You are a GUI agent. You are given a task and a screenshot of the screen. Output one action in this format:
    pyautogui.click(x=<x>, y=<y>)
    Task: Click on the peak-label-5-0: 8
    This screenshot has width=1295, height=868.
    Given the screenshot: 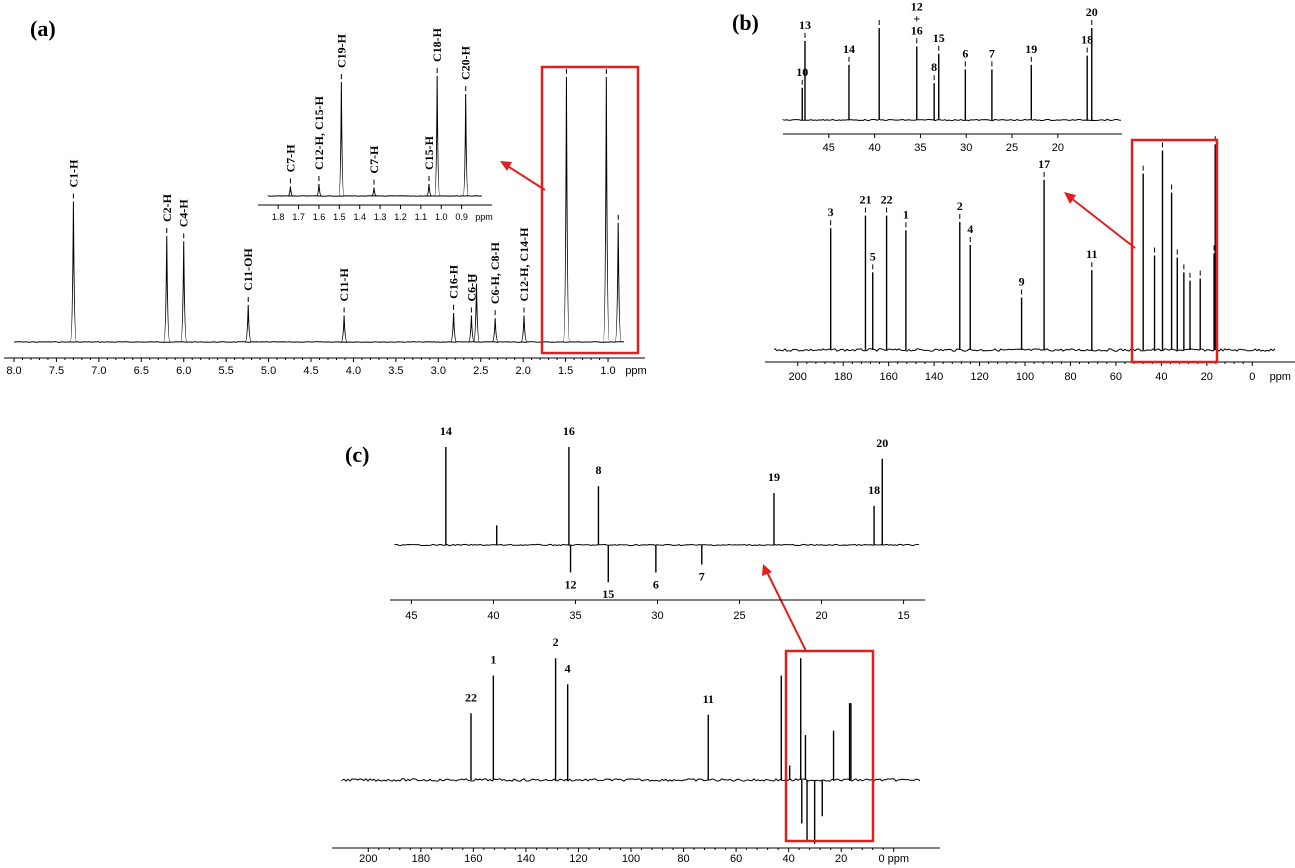 What is the action you would take?
    pyautogui.click(x=934, y=67)
    